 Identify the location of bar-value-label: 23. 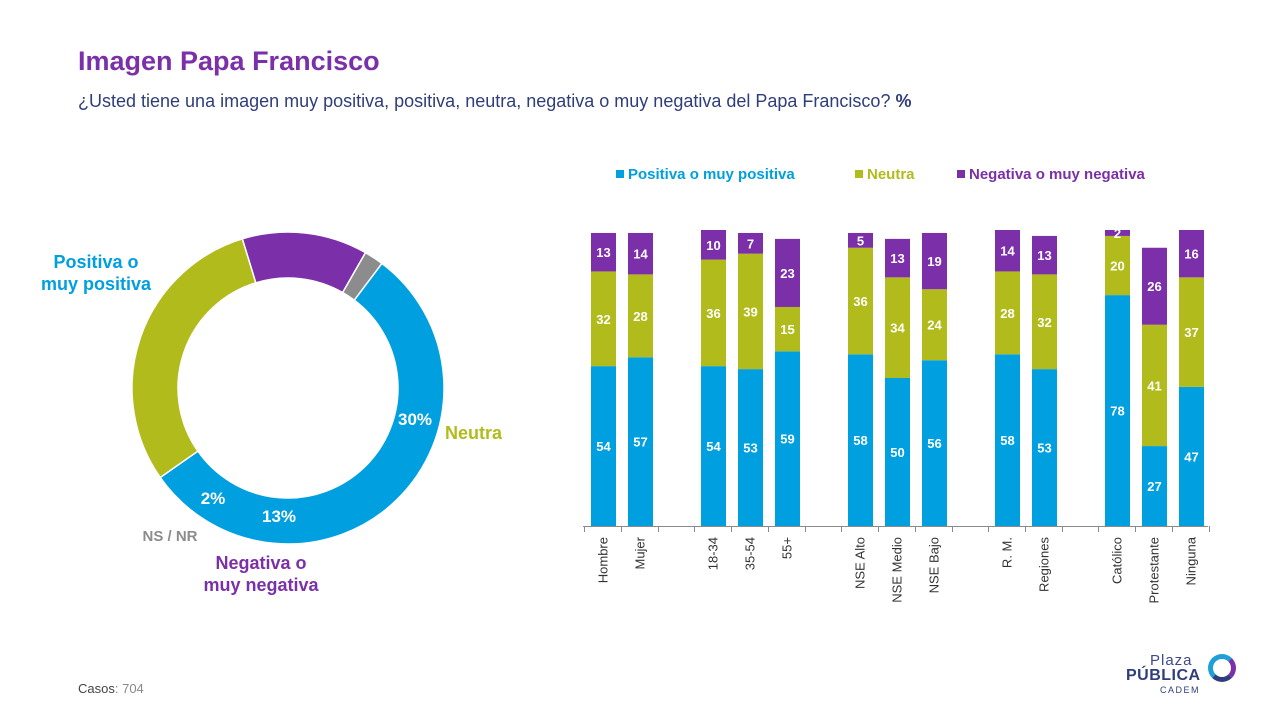
(787, 273).